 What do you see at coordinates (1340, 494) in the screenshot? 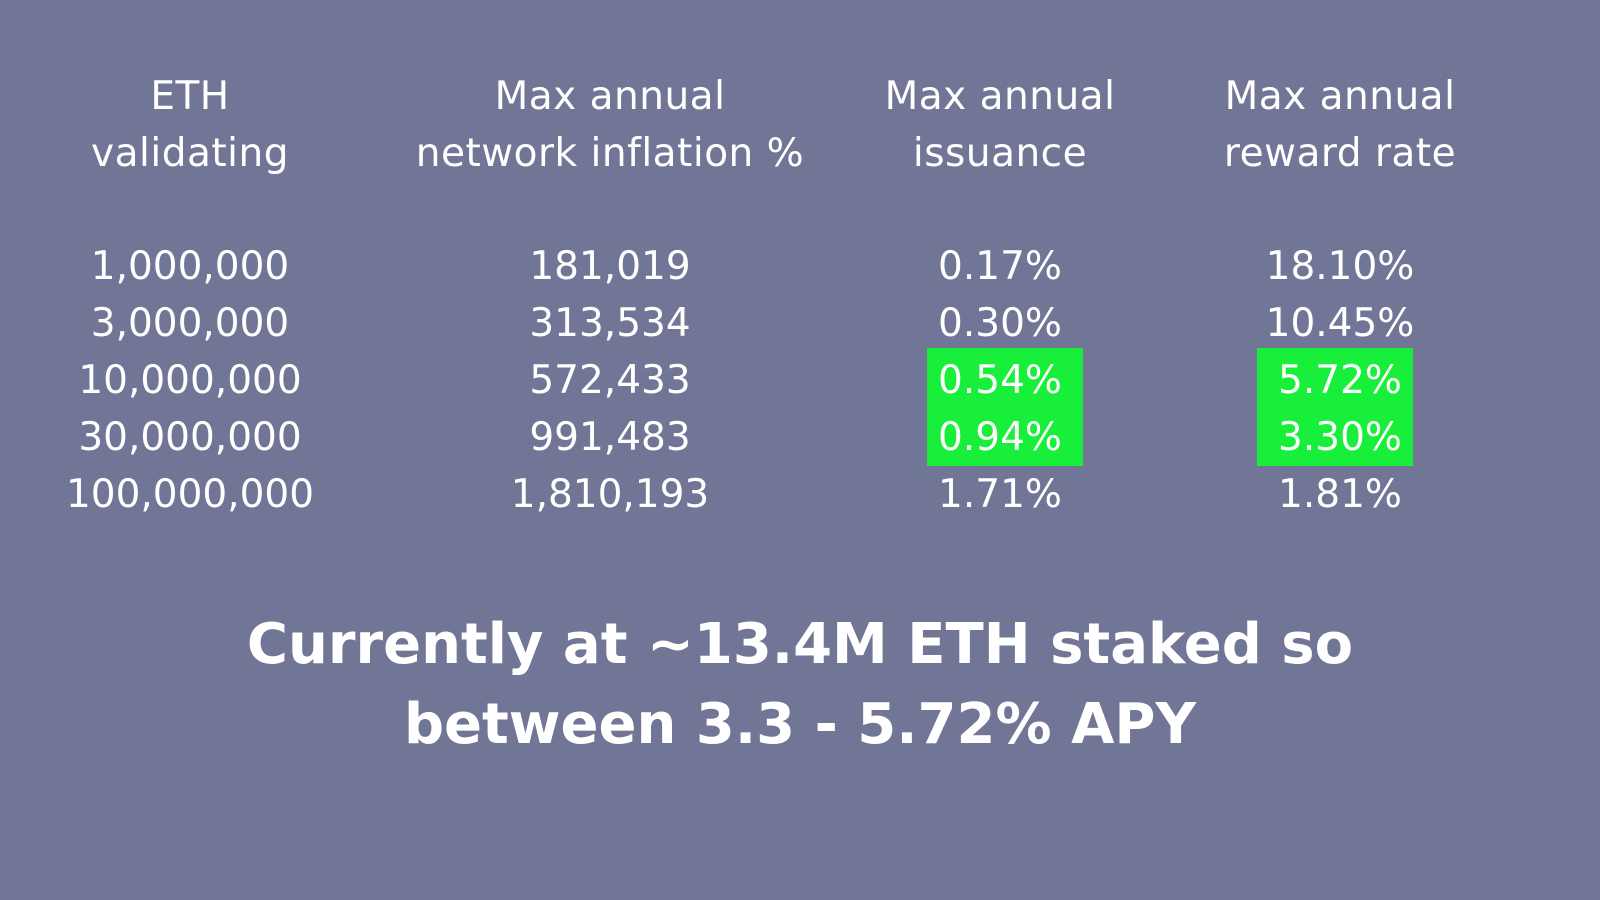
I see `table-cell: 1.81%` at bounding box center [1340, 494].